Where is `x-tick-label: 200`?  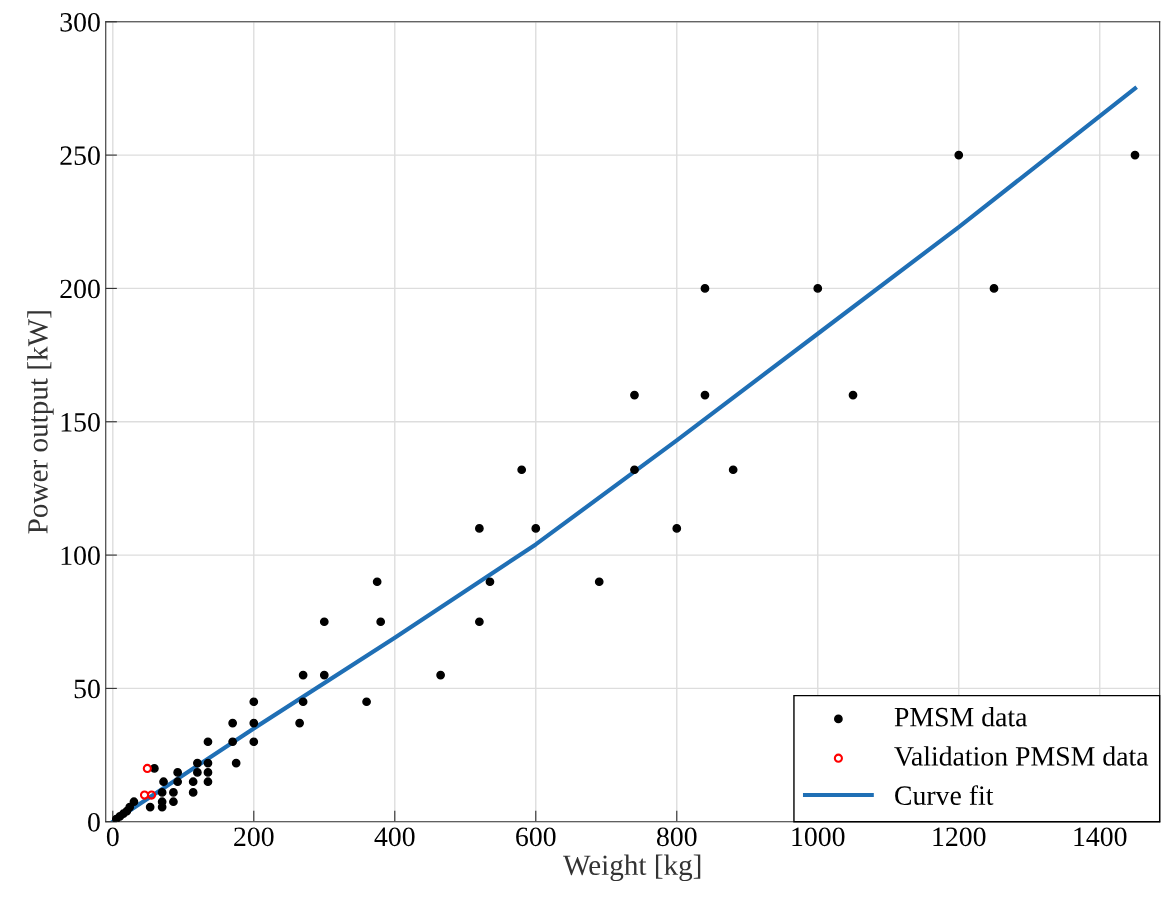
x-tick-label: 200 is located at coordinates (254, 837).